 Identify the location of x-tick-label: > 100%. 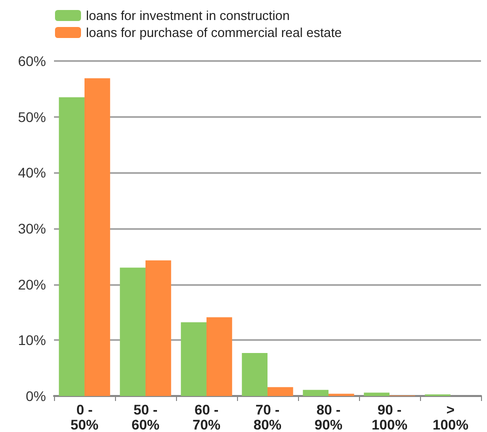
(450, 417).